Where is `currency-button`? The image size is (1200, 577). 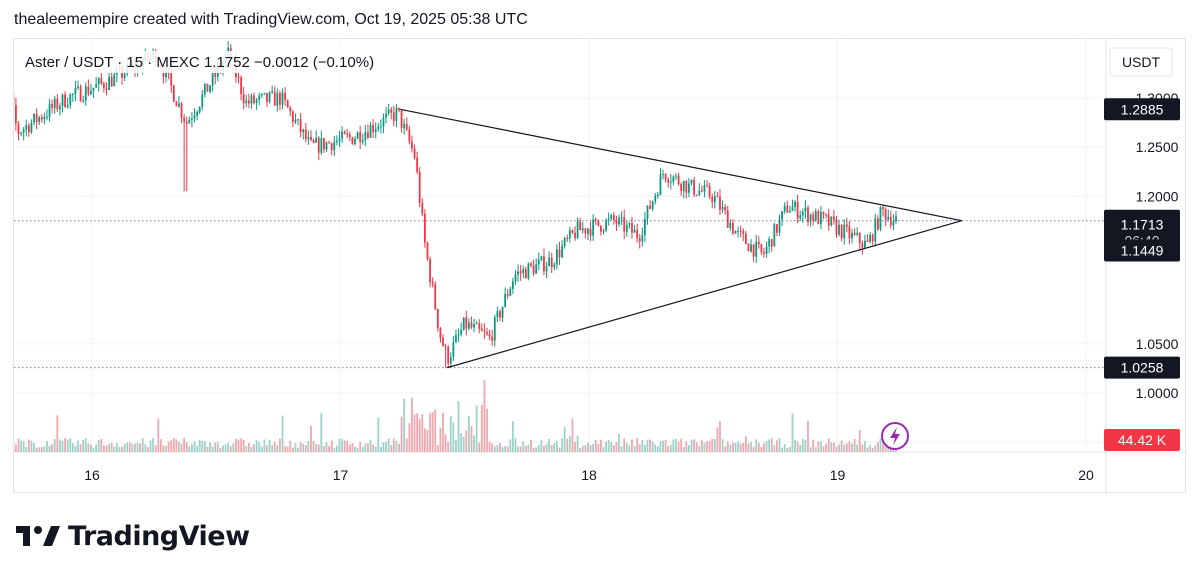
currency-button is located at coordinates (1141, 62).